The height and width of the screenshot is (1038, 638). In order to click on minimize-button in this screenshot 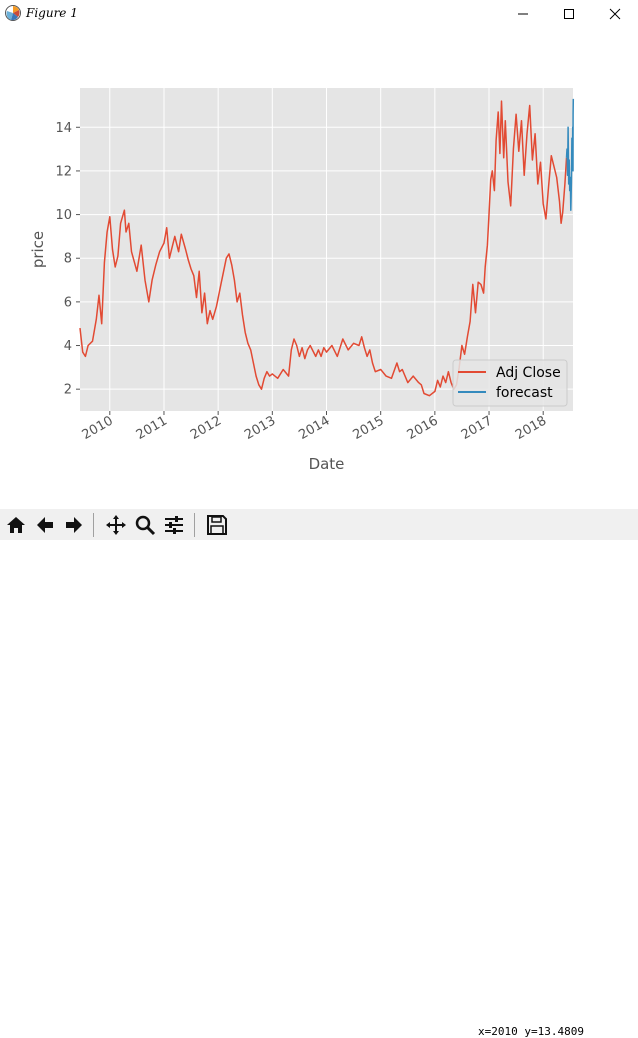, I will do `click(523, 14)`.